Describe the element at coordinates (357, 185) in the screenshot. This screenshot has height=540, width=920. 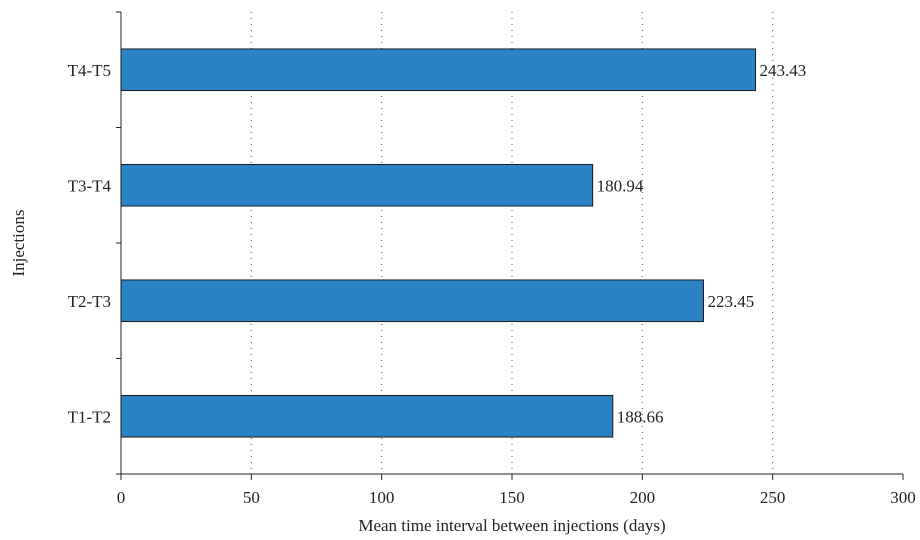
I see `bar-t3-t4` at that location.